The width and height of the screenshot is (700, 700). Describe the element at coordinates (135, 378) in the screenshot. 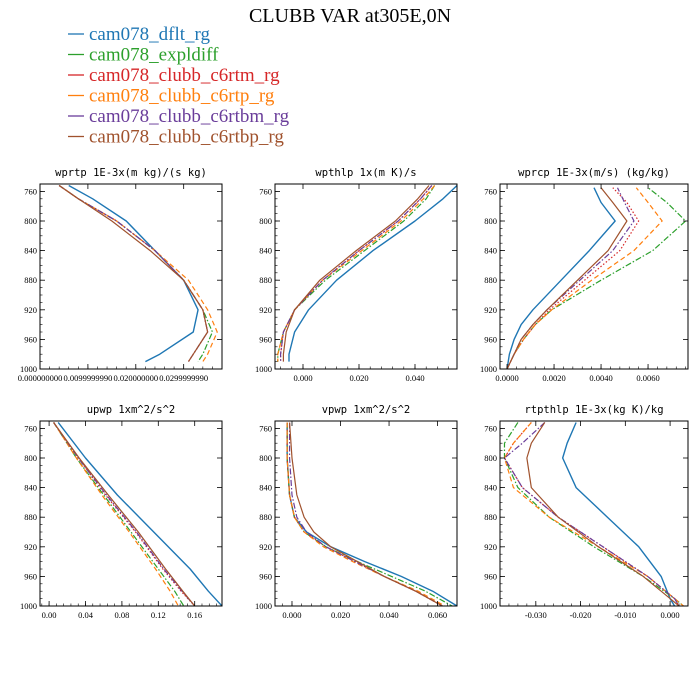

I see `xtick-label-0-2: 0.020000000` at that location.